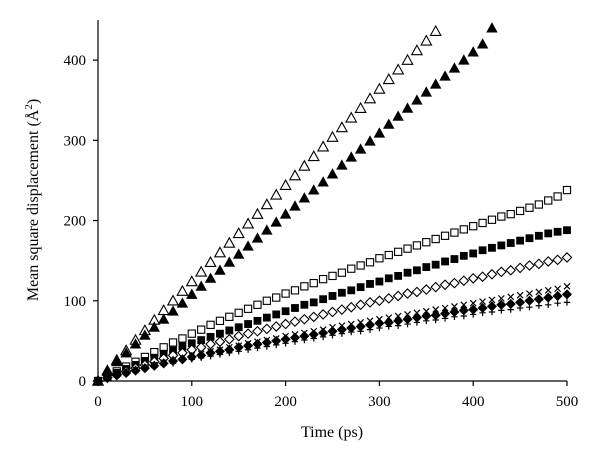 This screenshot has height=462, width=600. I want to click on x-tick-label: 300, so click(379, 402).